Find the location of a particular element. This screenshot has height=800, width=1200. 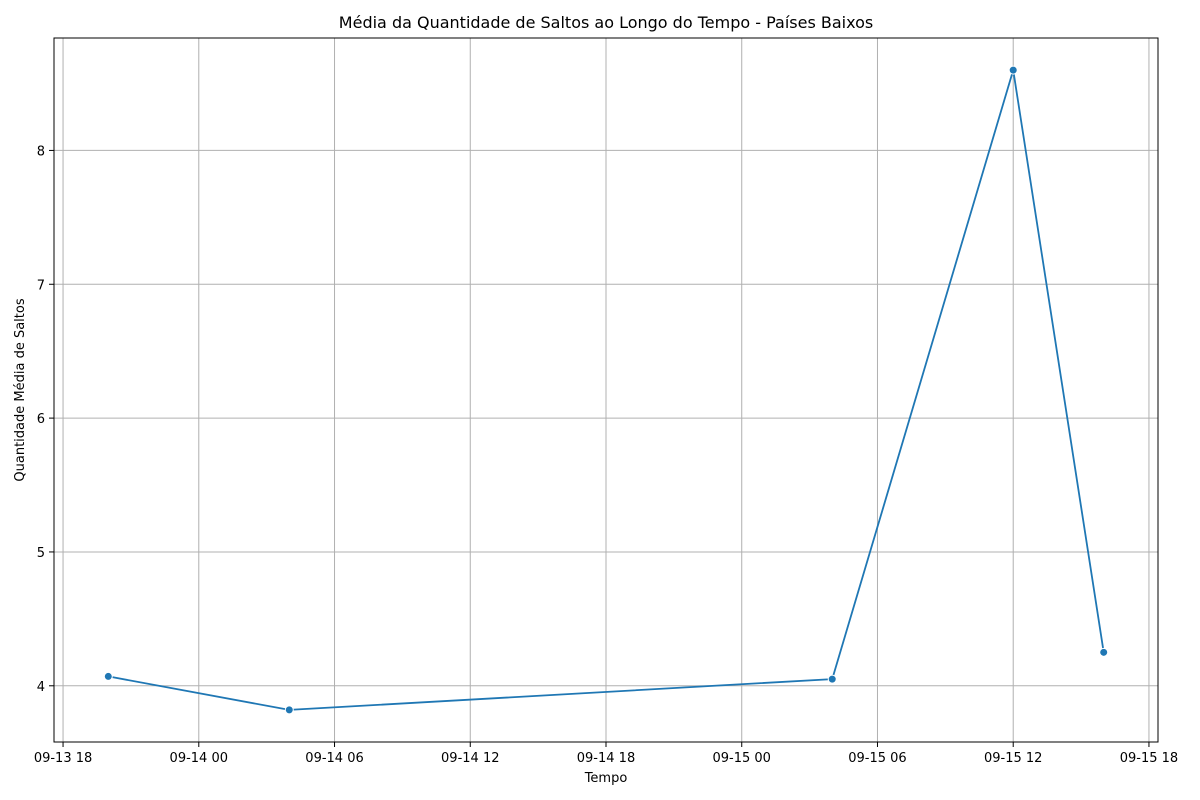

y-tick-label: 7 is located at coordinates (41, 285).